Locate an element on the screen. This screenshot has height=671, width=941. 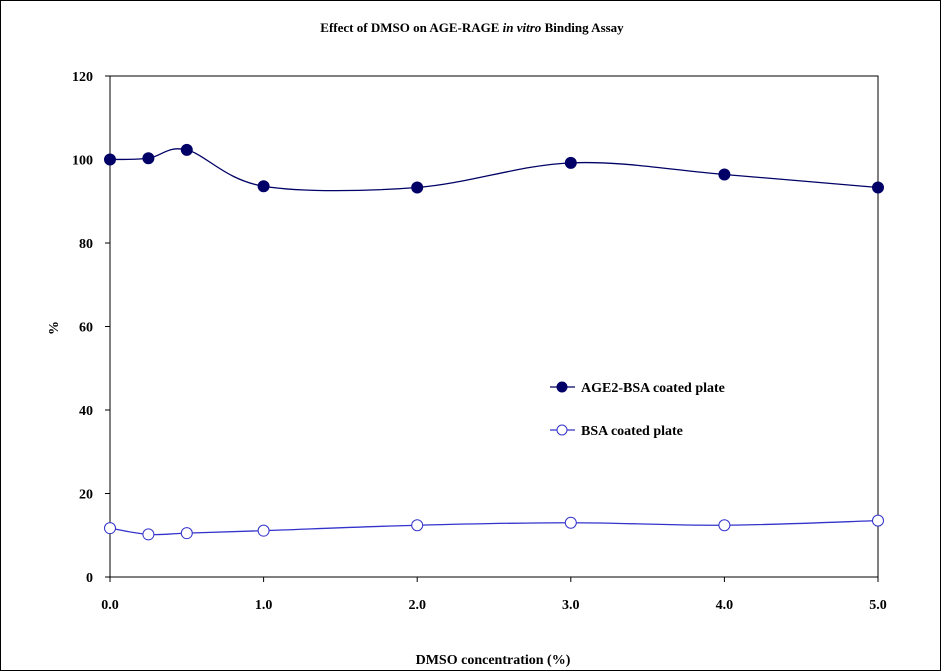
y-tick-label: 60 is located at coordinates (86, 328).